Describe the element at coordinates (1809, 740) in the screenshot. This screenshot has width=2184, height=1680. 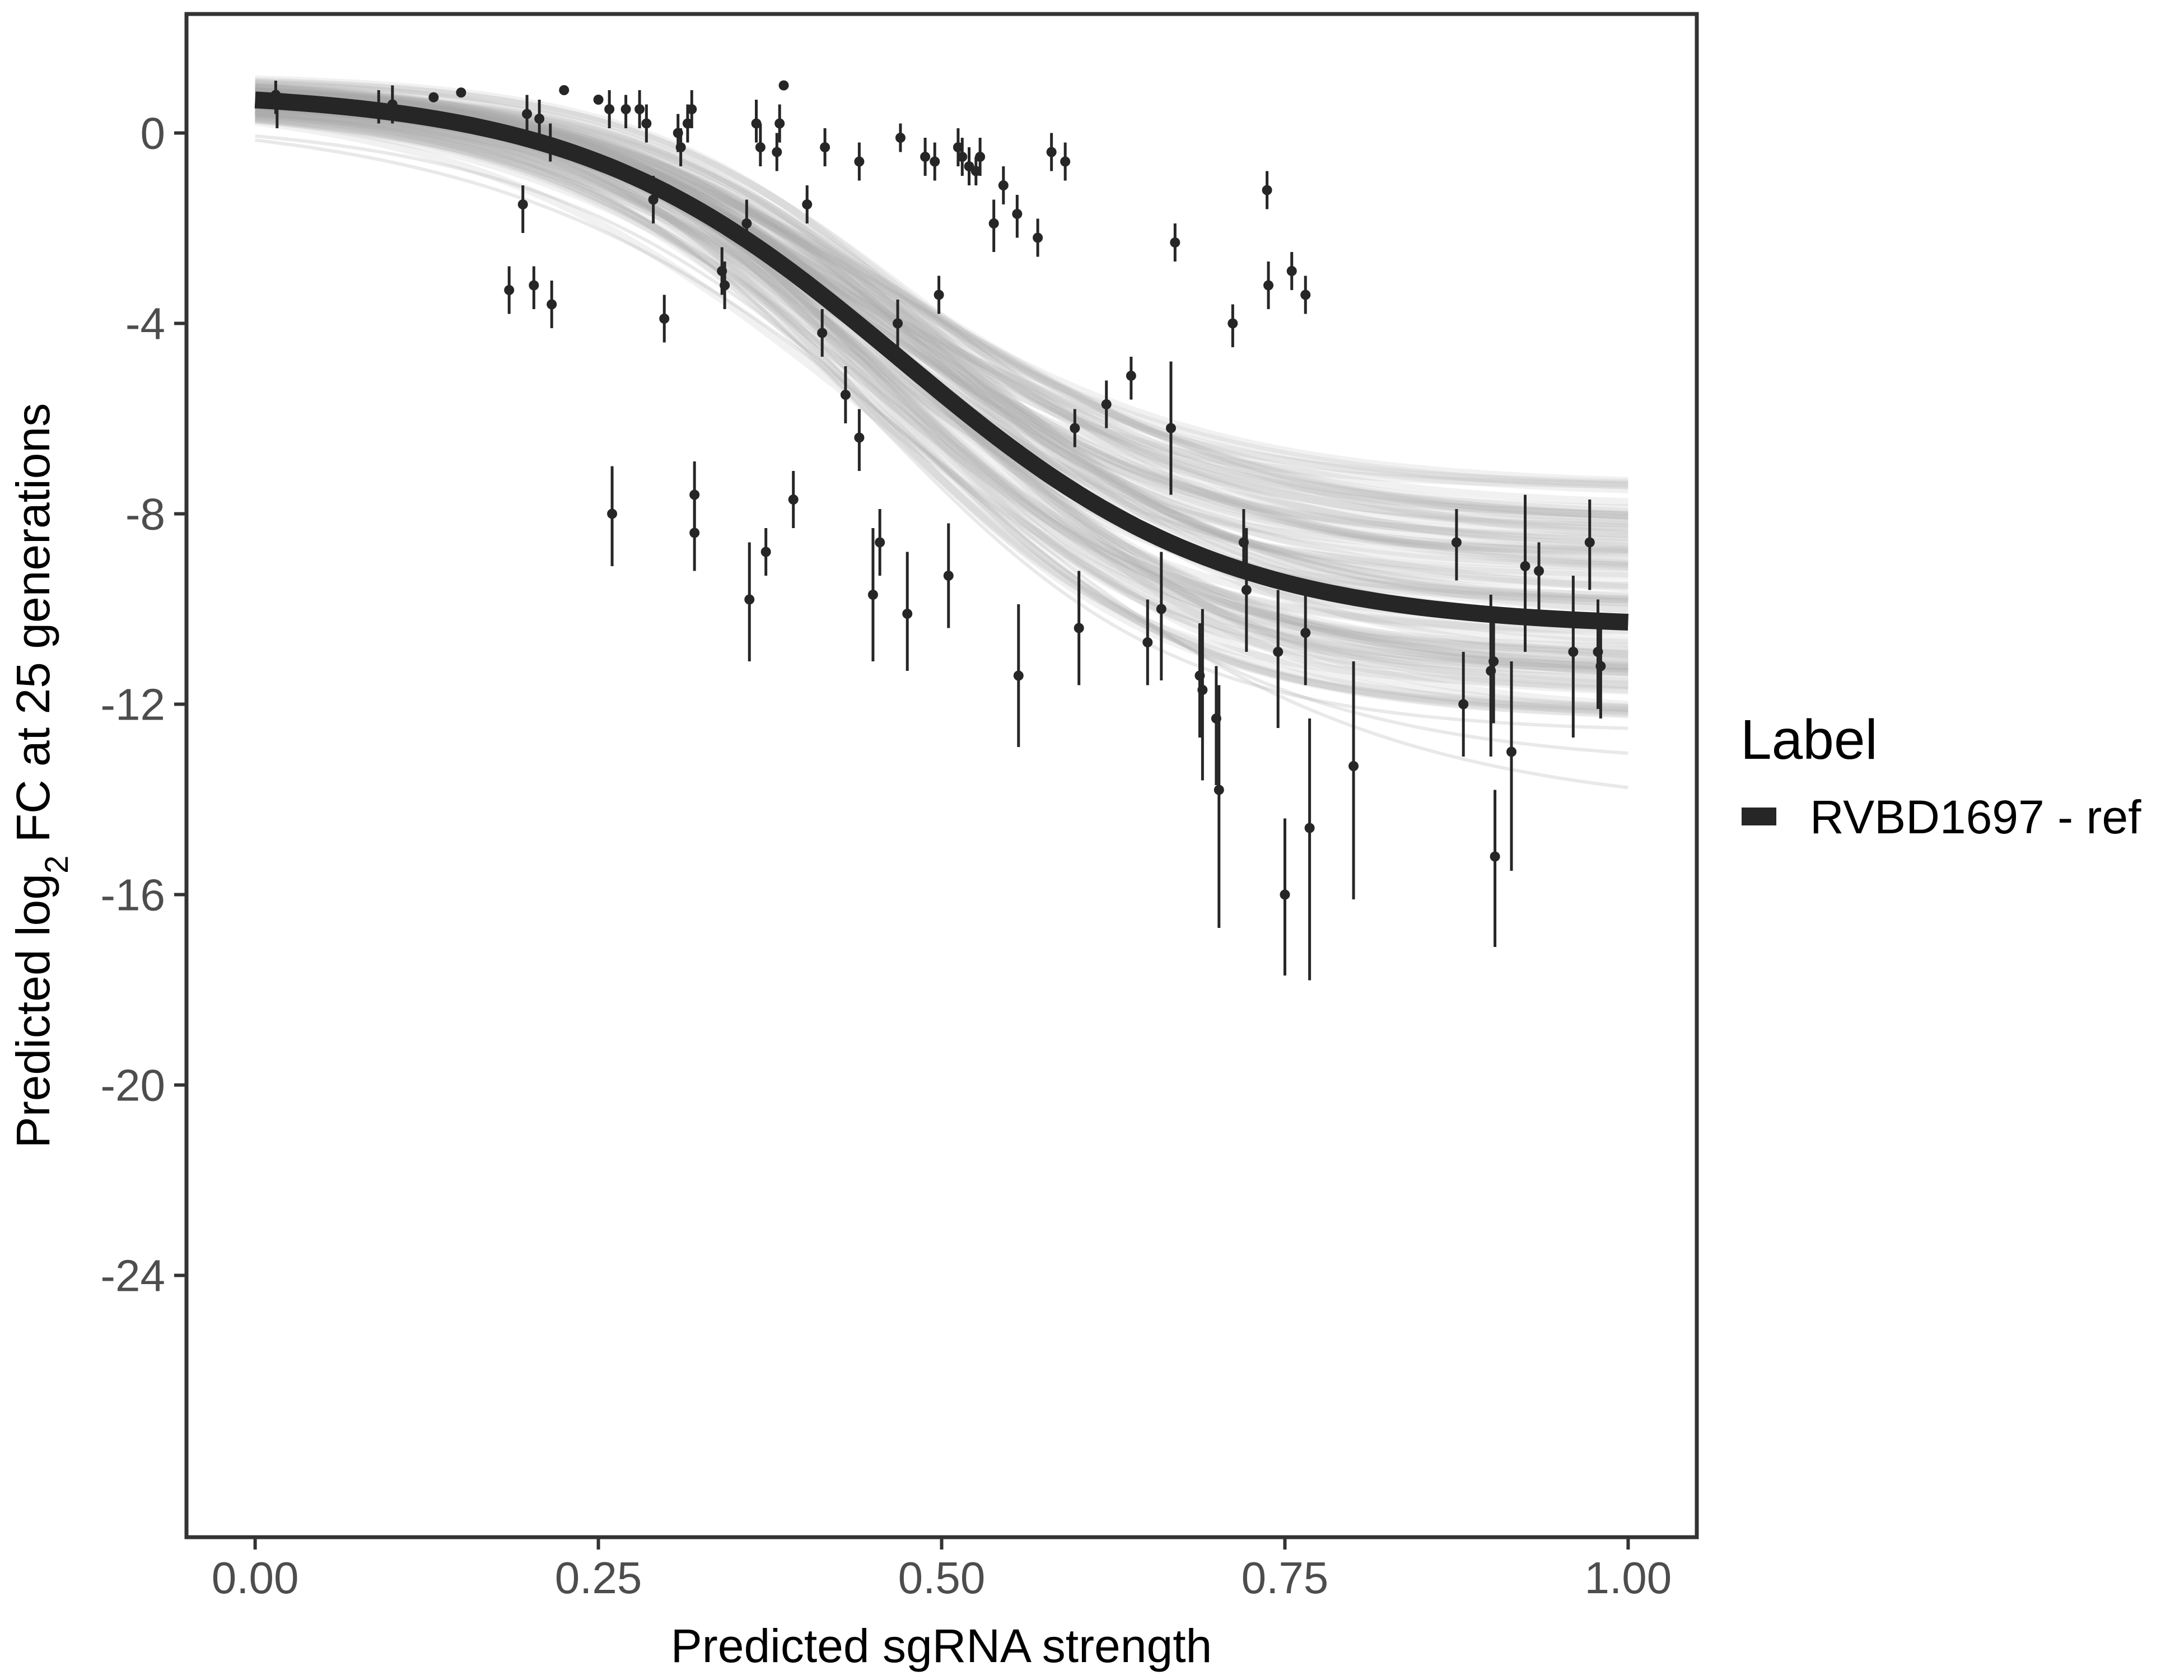
I see `legend-title: Label` at that location.